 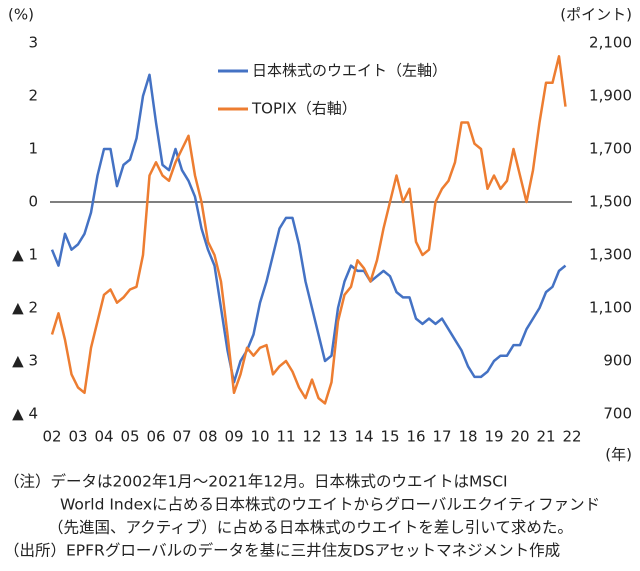 What do you see at coordinates (349, 71) in the screenshot?
I see `legend-label: 日本株式のウエイト（左軸）` at bounding box center [349, 71].